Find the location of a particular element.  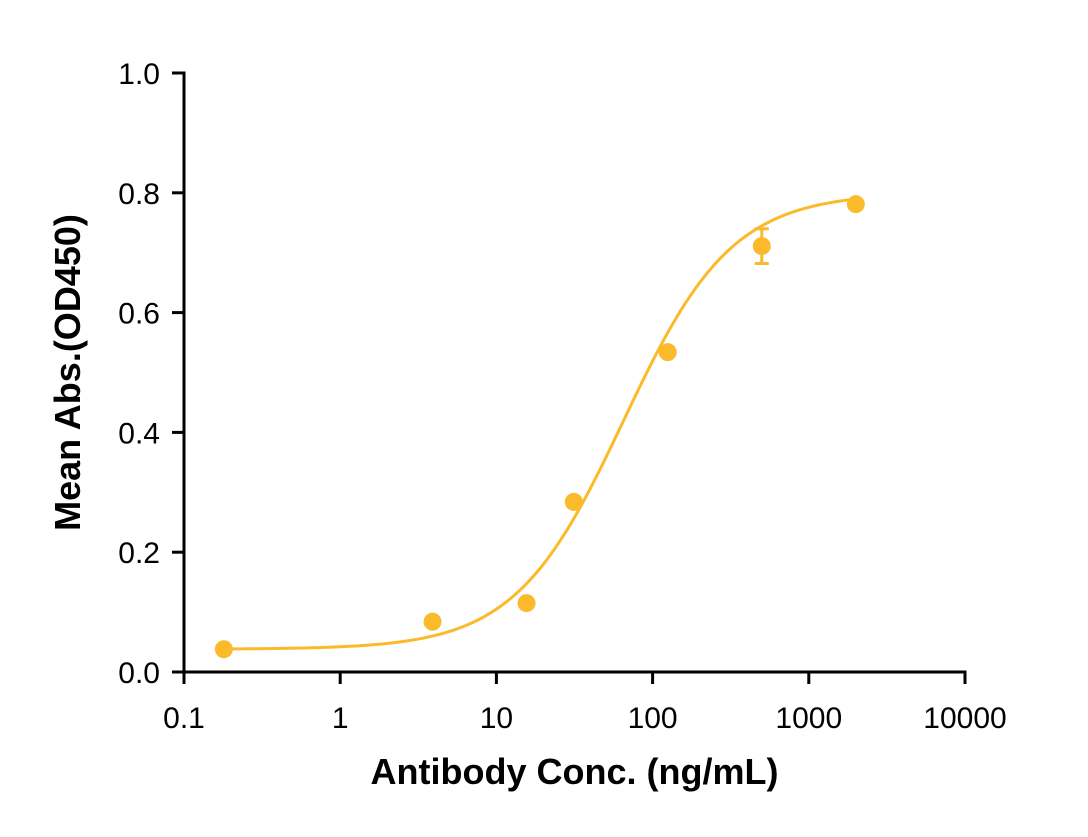

x-tick-label: 1000 is located at coordinates (808, 718).